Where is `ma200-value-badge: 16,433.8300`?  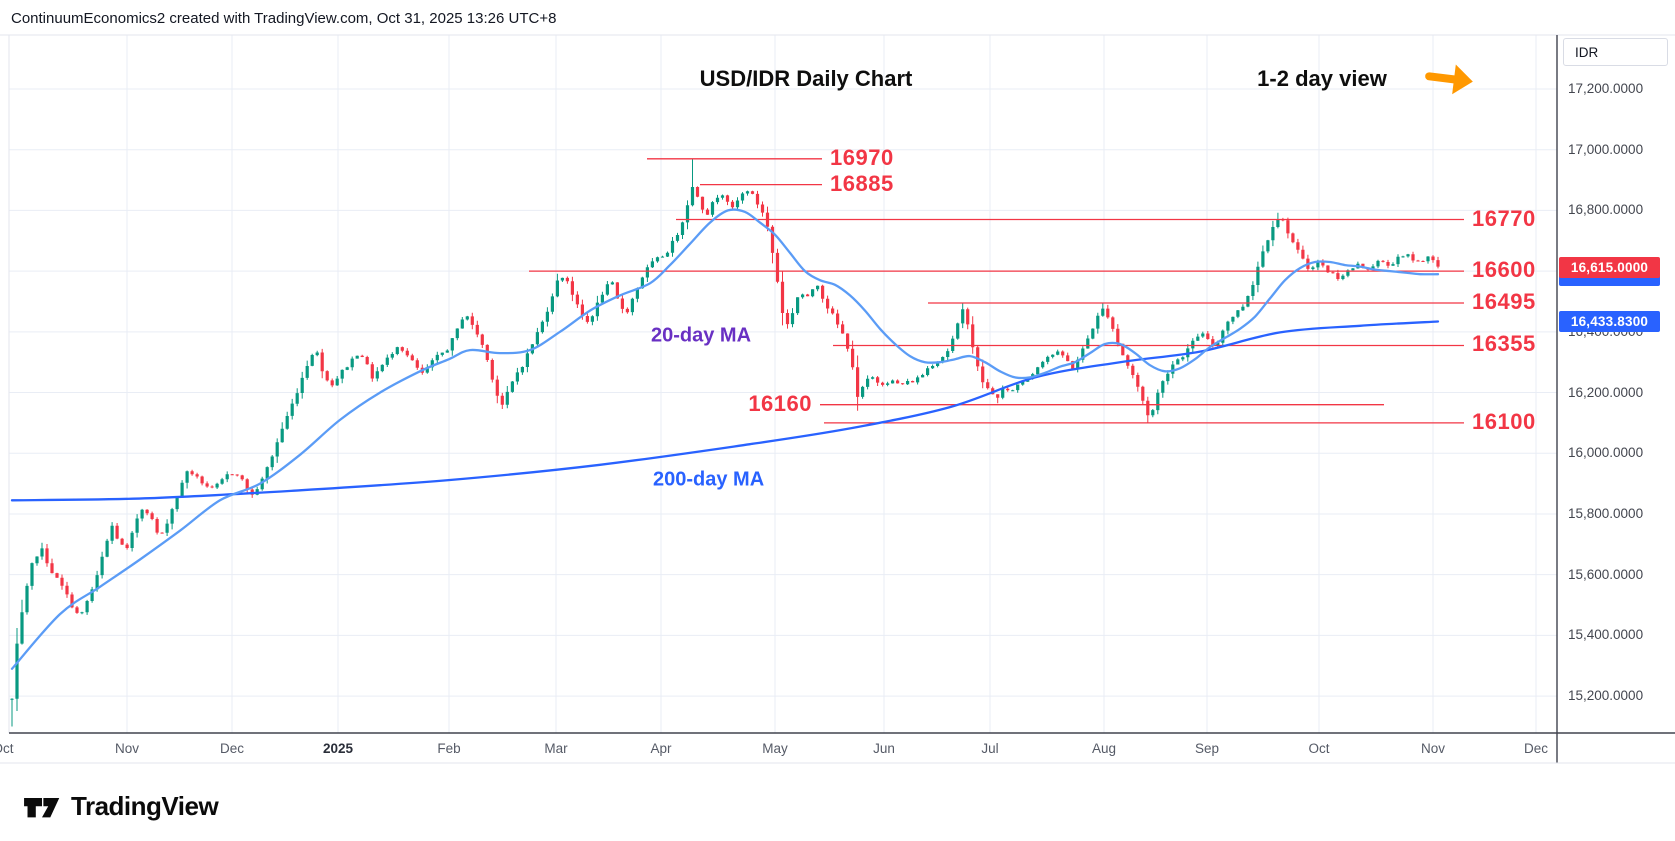 ma200-value-badge: 16,433.8300 is located at coordinates (1609, 321).